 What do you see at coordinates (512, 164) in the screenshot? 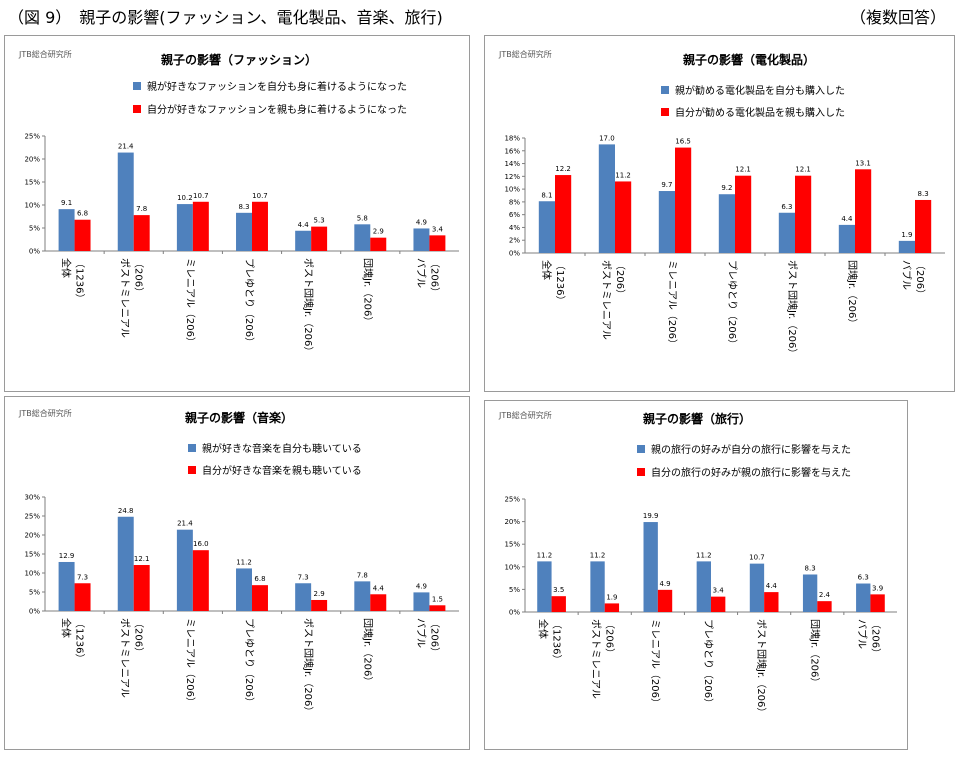
I see `y-tick-label: 14%` at bounding box center [512, 164].